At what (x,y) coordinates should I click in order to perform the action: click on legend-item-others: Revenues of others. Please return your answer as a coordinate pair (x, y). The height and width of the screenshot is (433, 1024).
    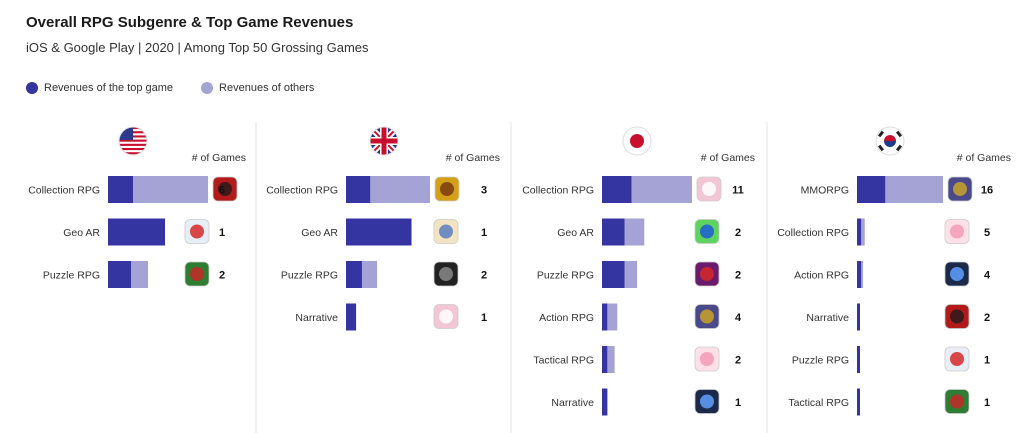
    Looking at the image, I should click on (257, 88).